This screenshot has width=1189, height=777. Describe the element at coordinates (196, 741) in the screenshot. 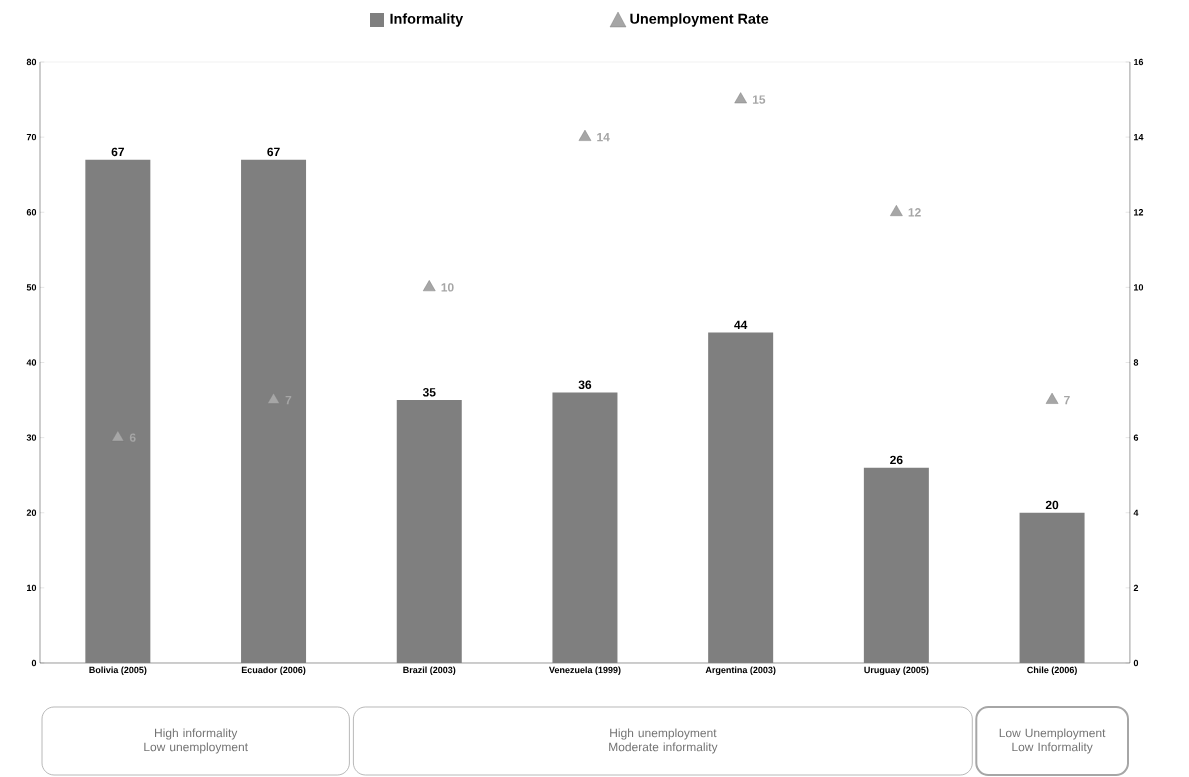

I see `text: High informality Low unemployment` at that location.